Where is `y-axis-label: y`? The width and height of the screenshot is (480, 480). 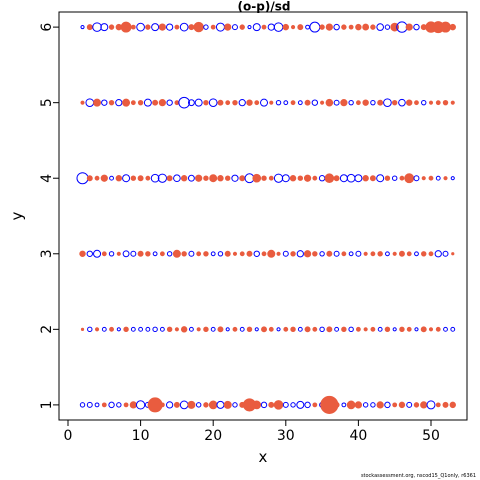 y-axis-label: y is located at coordinates (17, 215).